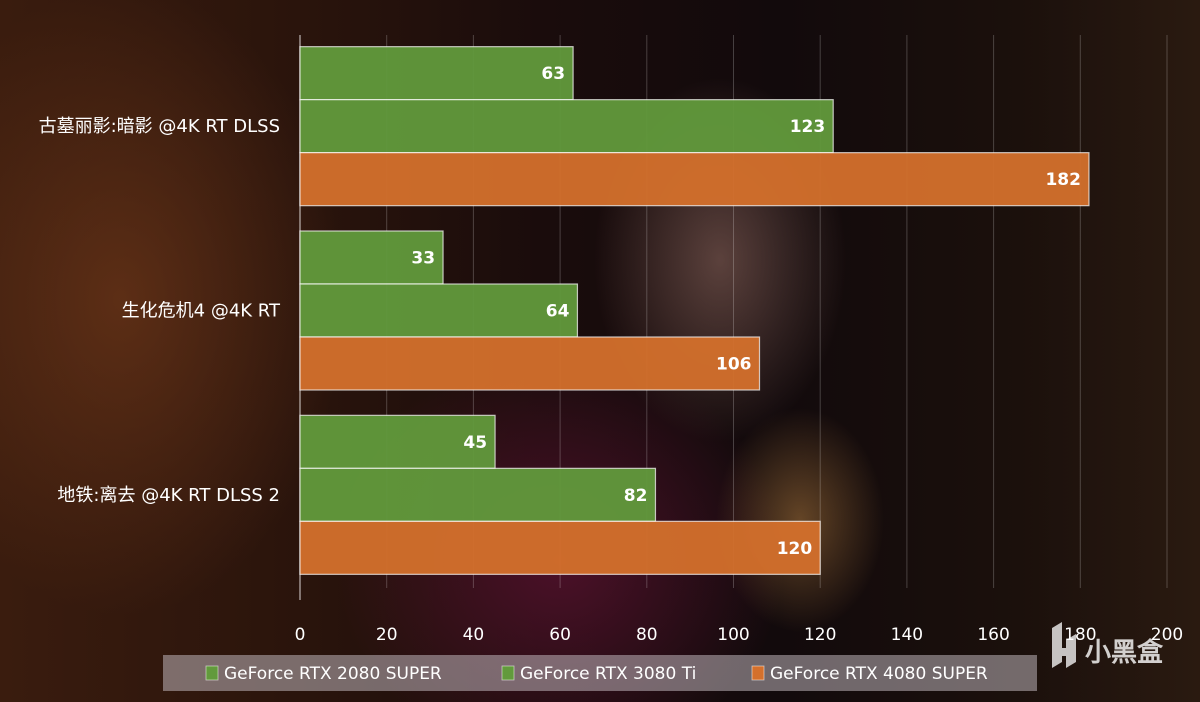 This screenshot has height=702, width=1200. I want to click on x-tick-label: 60, so click(560, 635).